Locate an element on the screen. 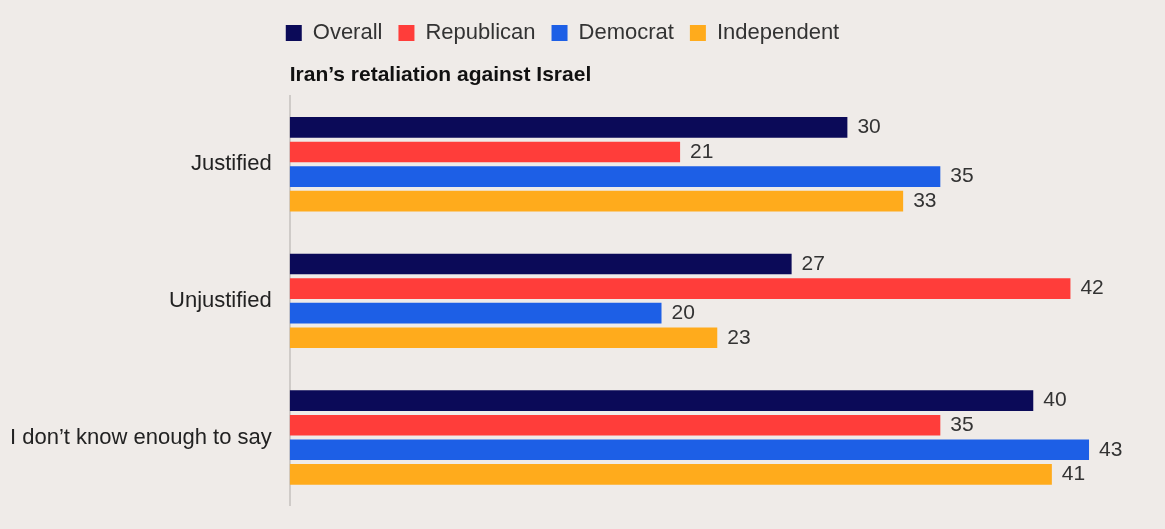 The image size is (1165, 529). y-tick-label: I don’t know enough to say is located at coordinates (141, 436).